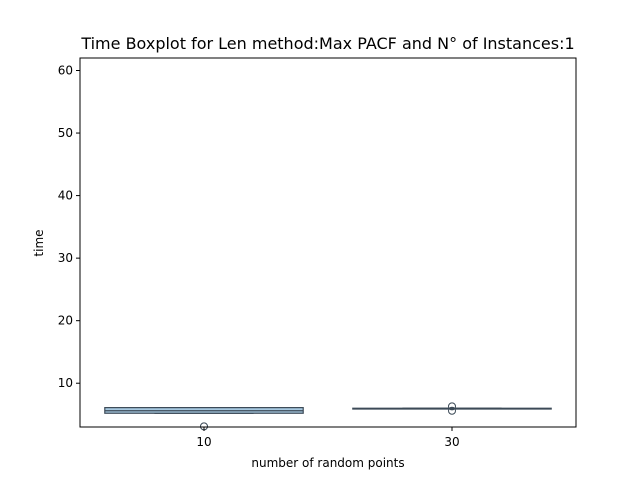 This screenshot has width=640, height=480. I want to click on x-tick-label: 10, so click(203, 442).